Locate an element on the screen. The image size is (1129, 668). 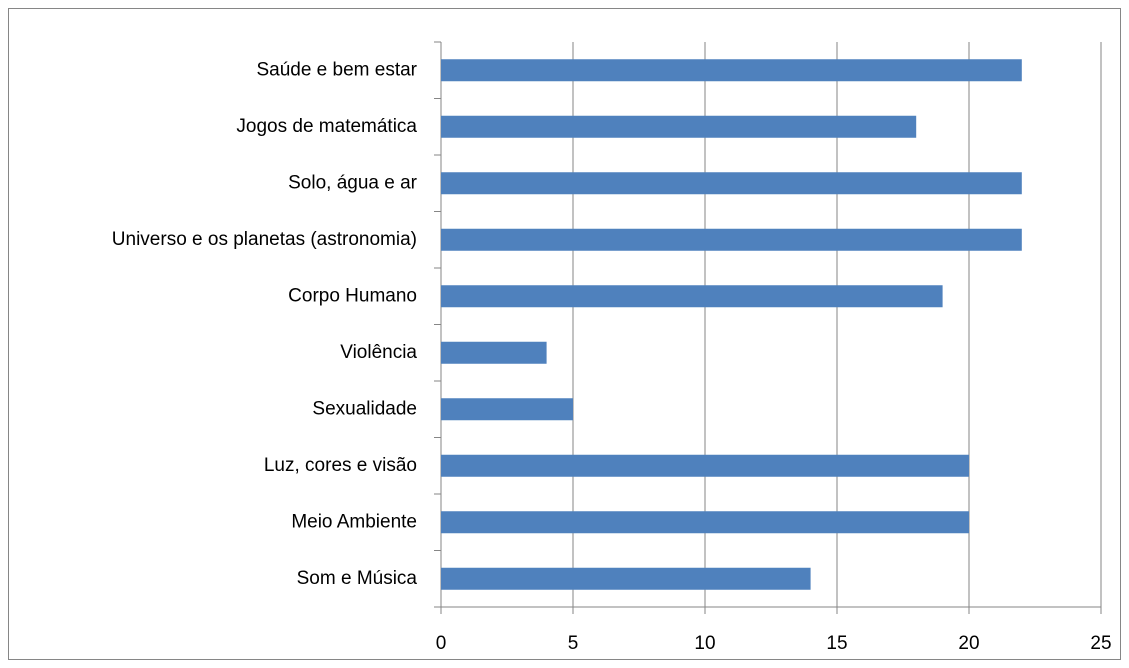
y-tick-label: Universo e os planetas (astronomia) is located at coordinates (264, 239).